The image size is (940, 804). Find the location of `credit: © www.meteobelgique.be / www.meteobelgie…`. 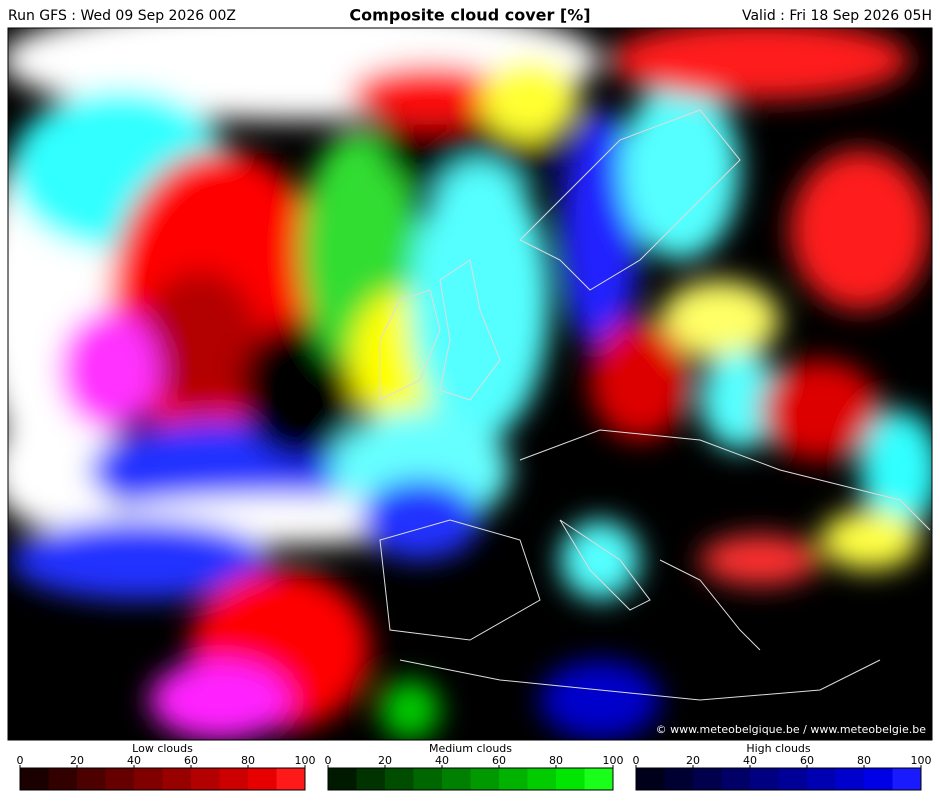

credit: © www.meteobelgique.be / www.meteobelgie… is located at coordinates (791, 729).